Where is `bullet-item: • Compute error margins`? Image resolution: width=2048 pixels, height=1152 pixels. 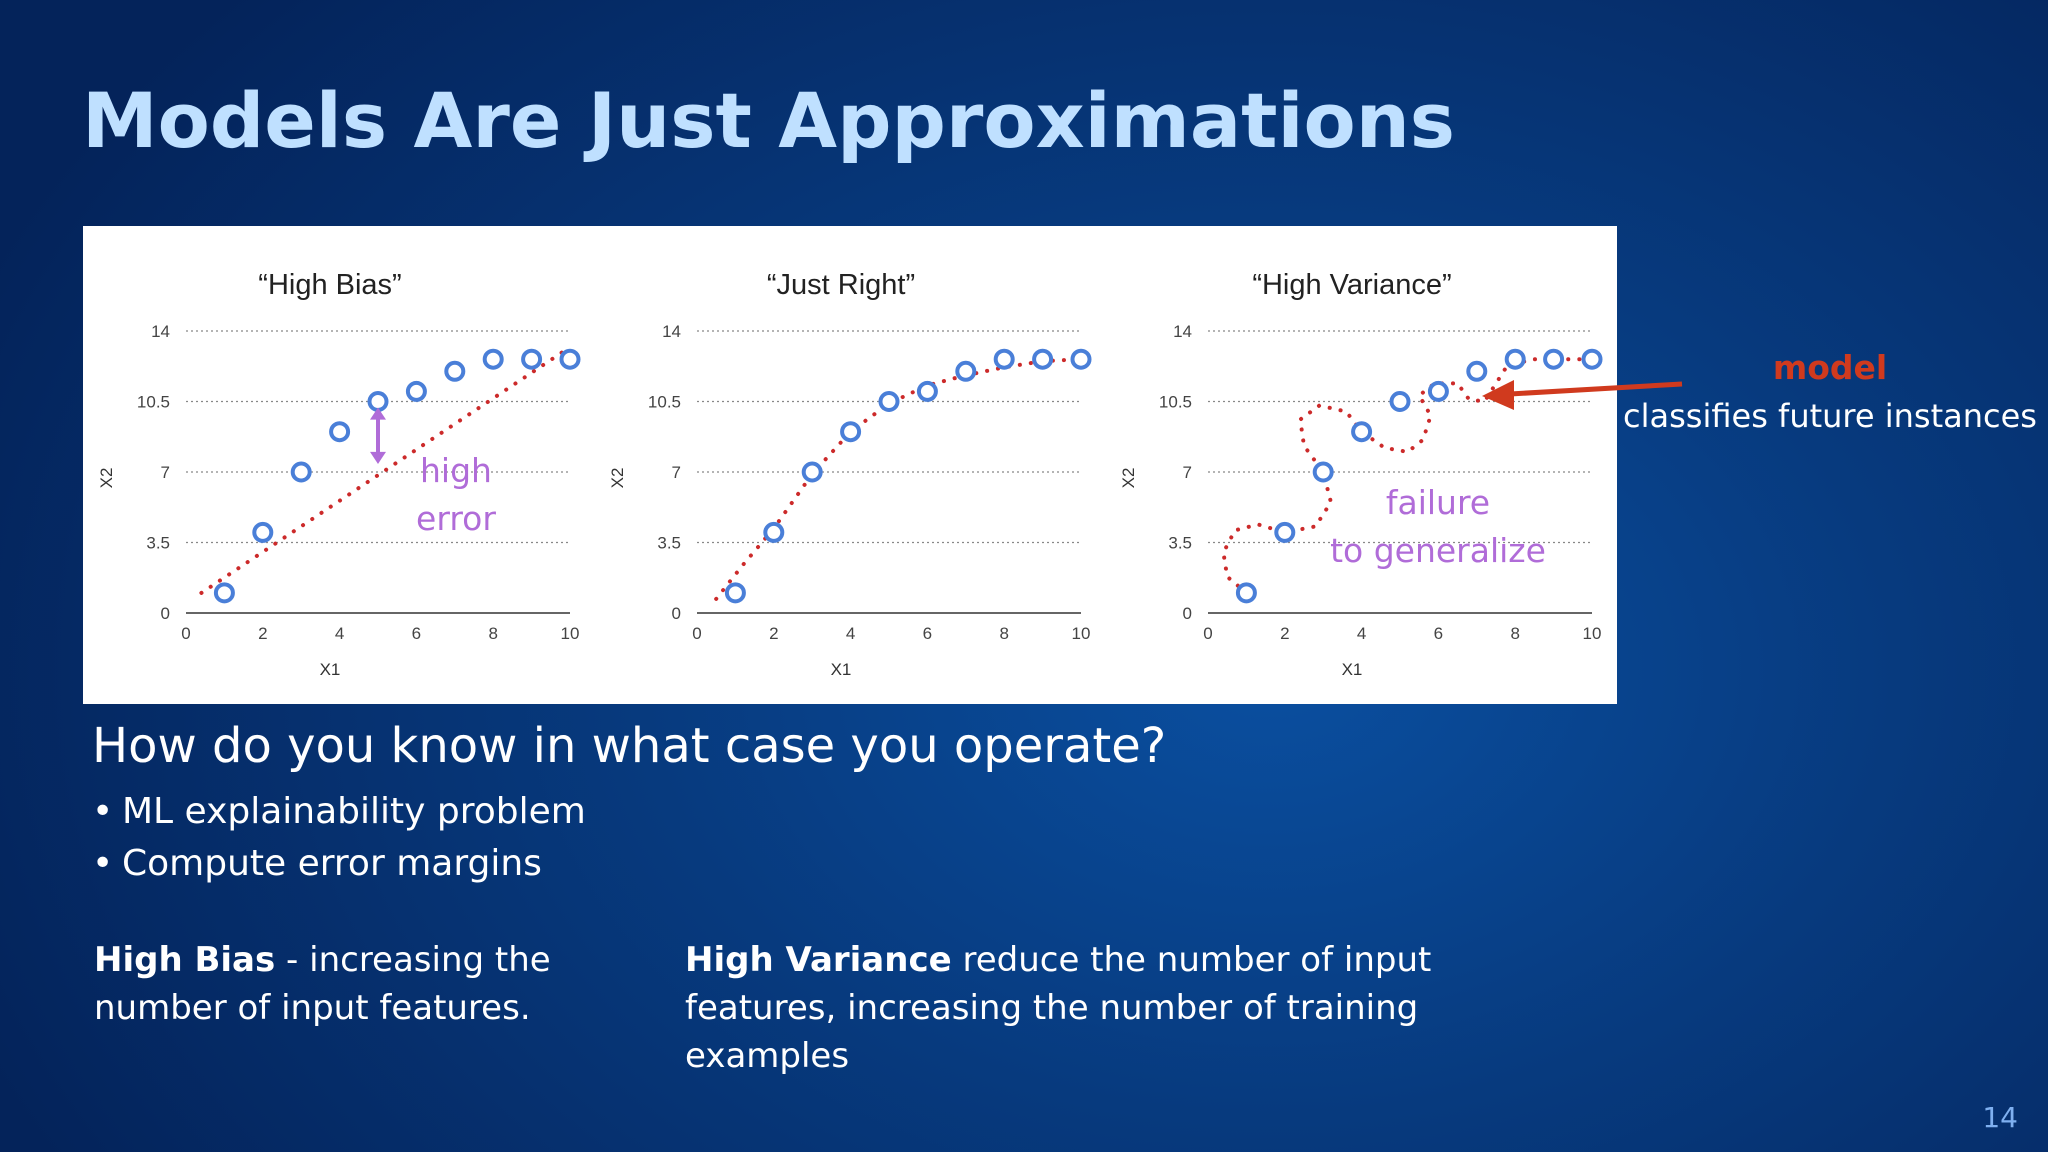 bullet-item: • Compute error margins is located at coordinates (339, 864).